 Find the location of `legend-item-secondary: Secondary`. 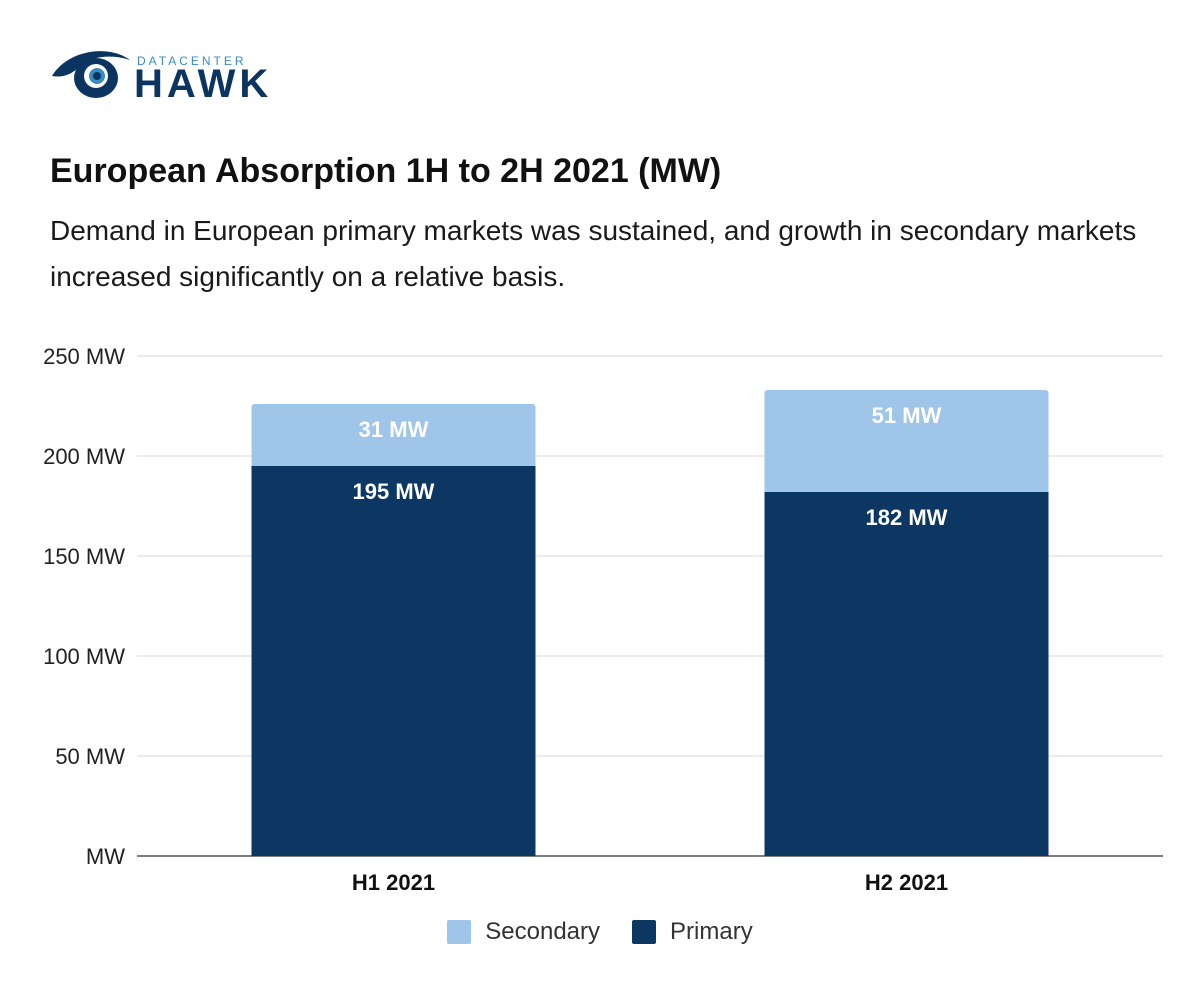

legend-item-secondary: Secondary is located at coordinates (523, 932).